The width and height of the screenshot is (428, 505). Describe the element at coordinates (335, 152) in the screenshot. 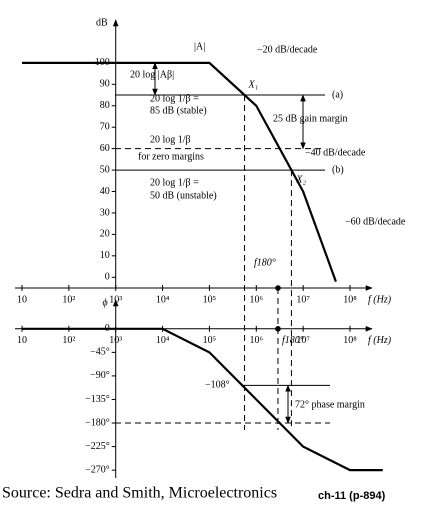

I see `annotation: −40 dB/decade` at that location.